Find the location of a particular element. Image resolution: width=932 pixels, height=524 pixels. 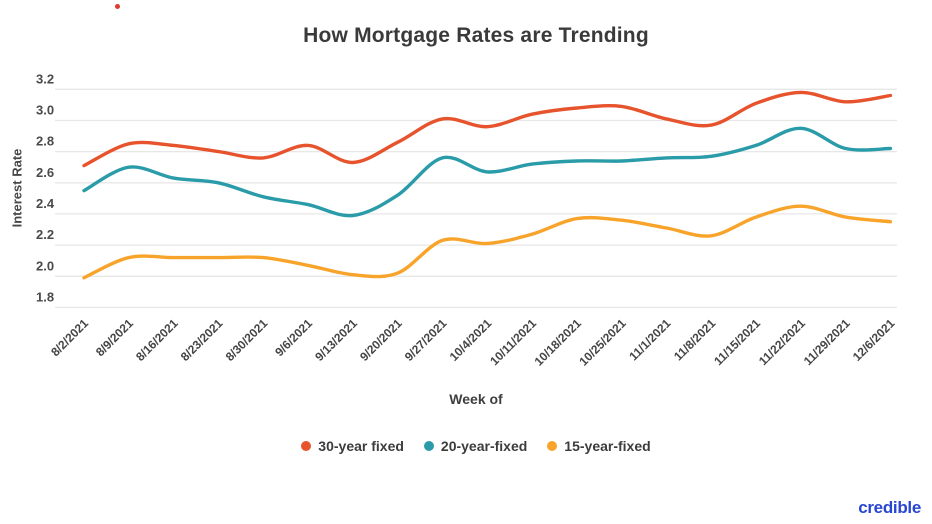

x-tick-label: 12/6/2021 is located at coordinates (874, 340).